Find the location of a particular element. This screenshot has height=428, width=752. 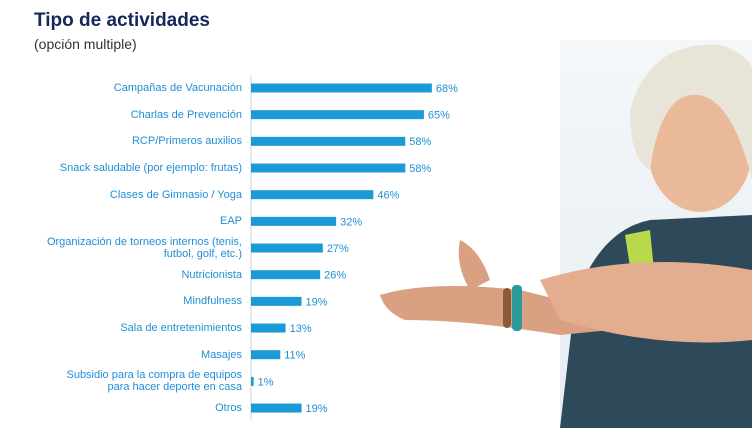

category-label: Snack saludable (por ejemplo: frutas) is located at coordinates (150, 168).